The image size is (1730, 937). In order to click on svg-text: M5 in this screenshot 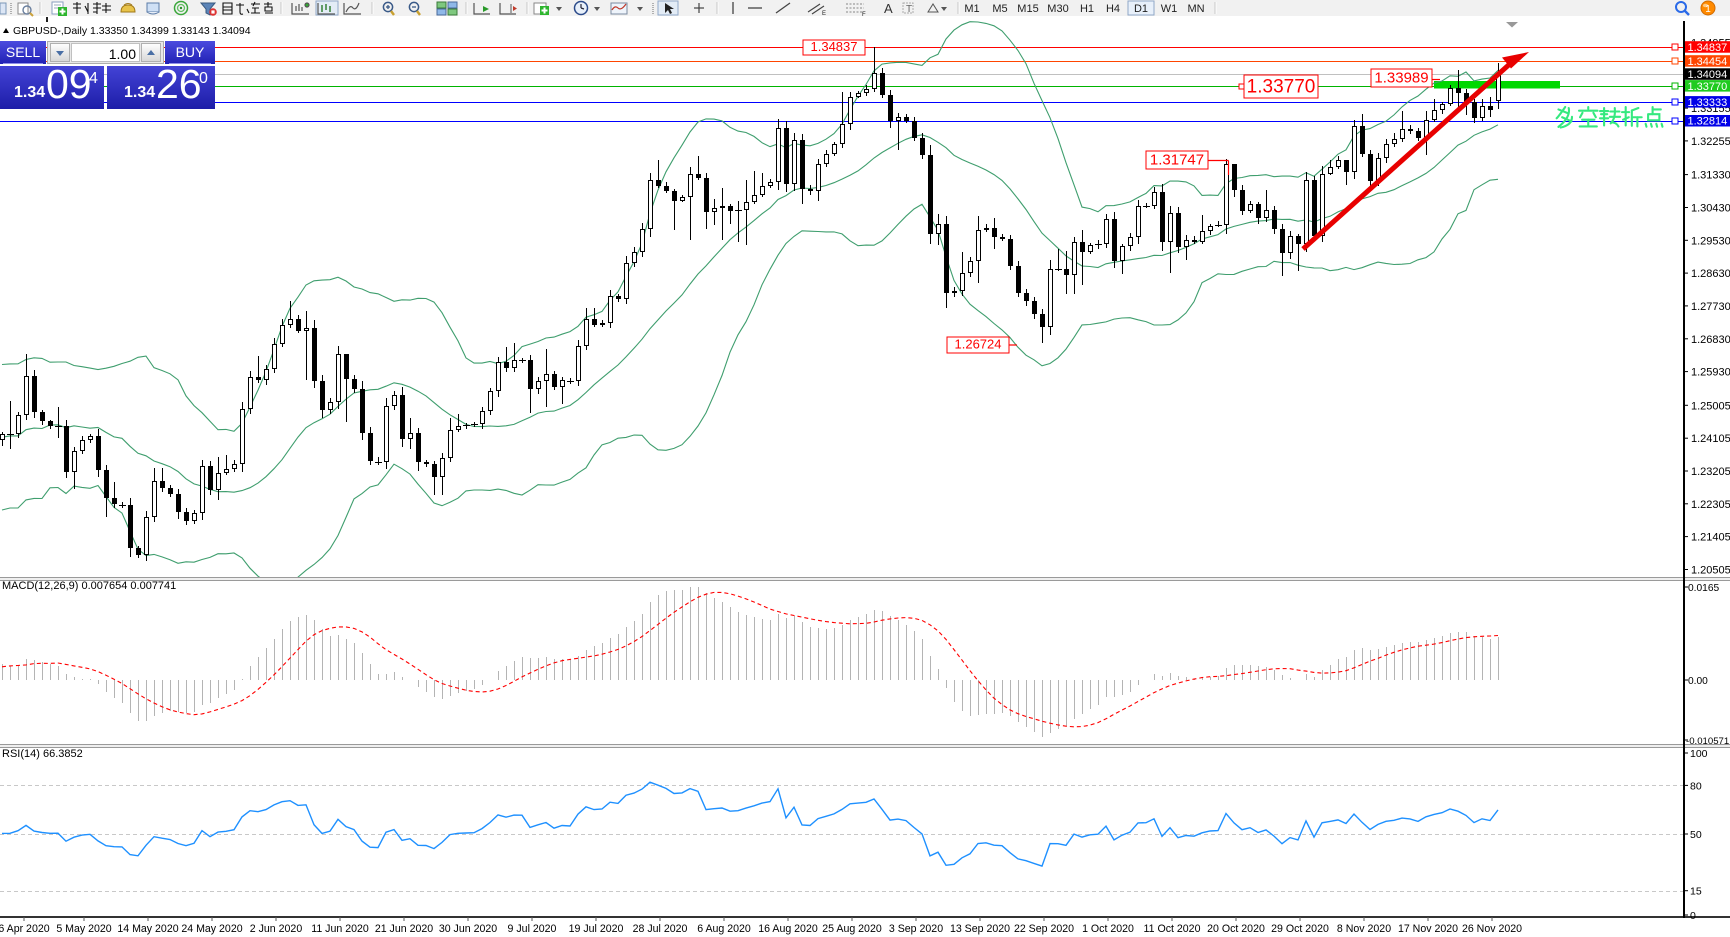, I will do `click(999, 9)`.